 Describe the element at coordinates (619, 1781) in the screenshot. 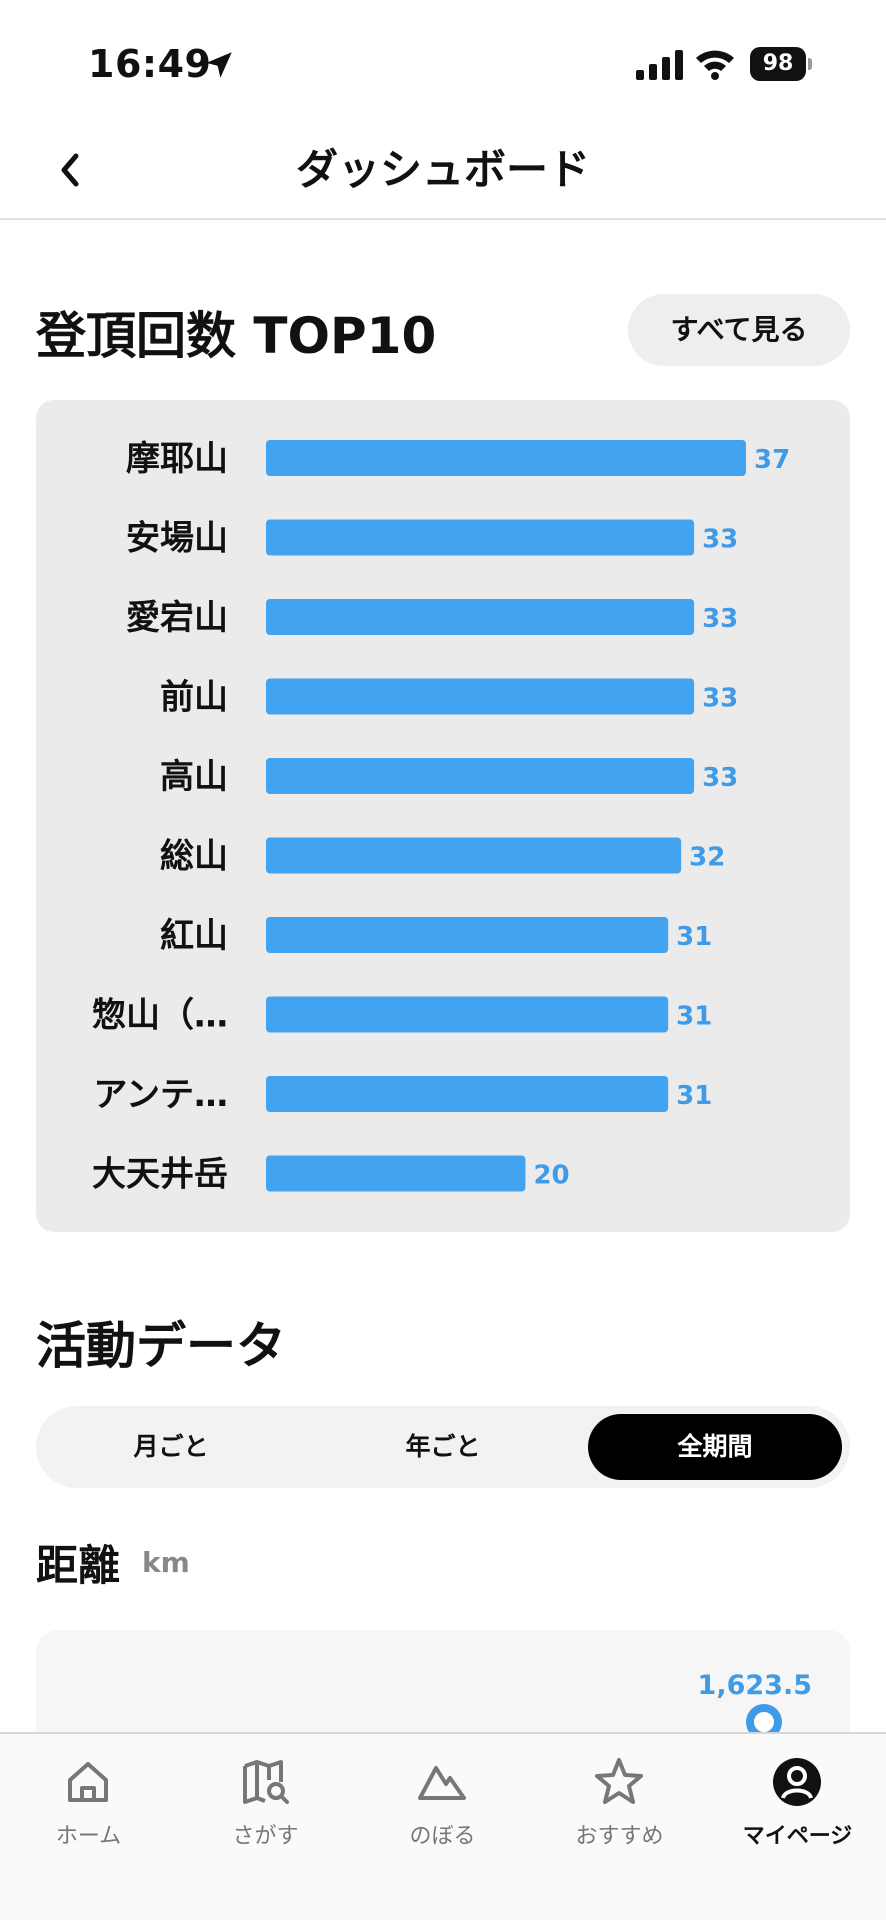

I see `star-icon` at that location.